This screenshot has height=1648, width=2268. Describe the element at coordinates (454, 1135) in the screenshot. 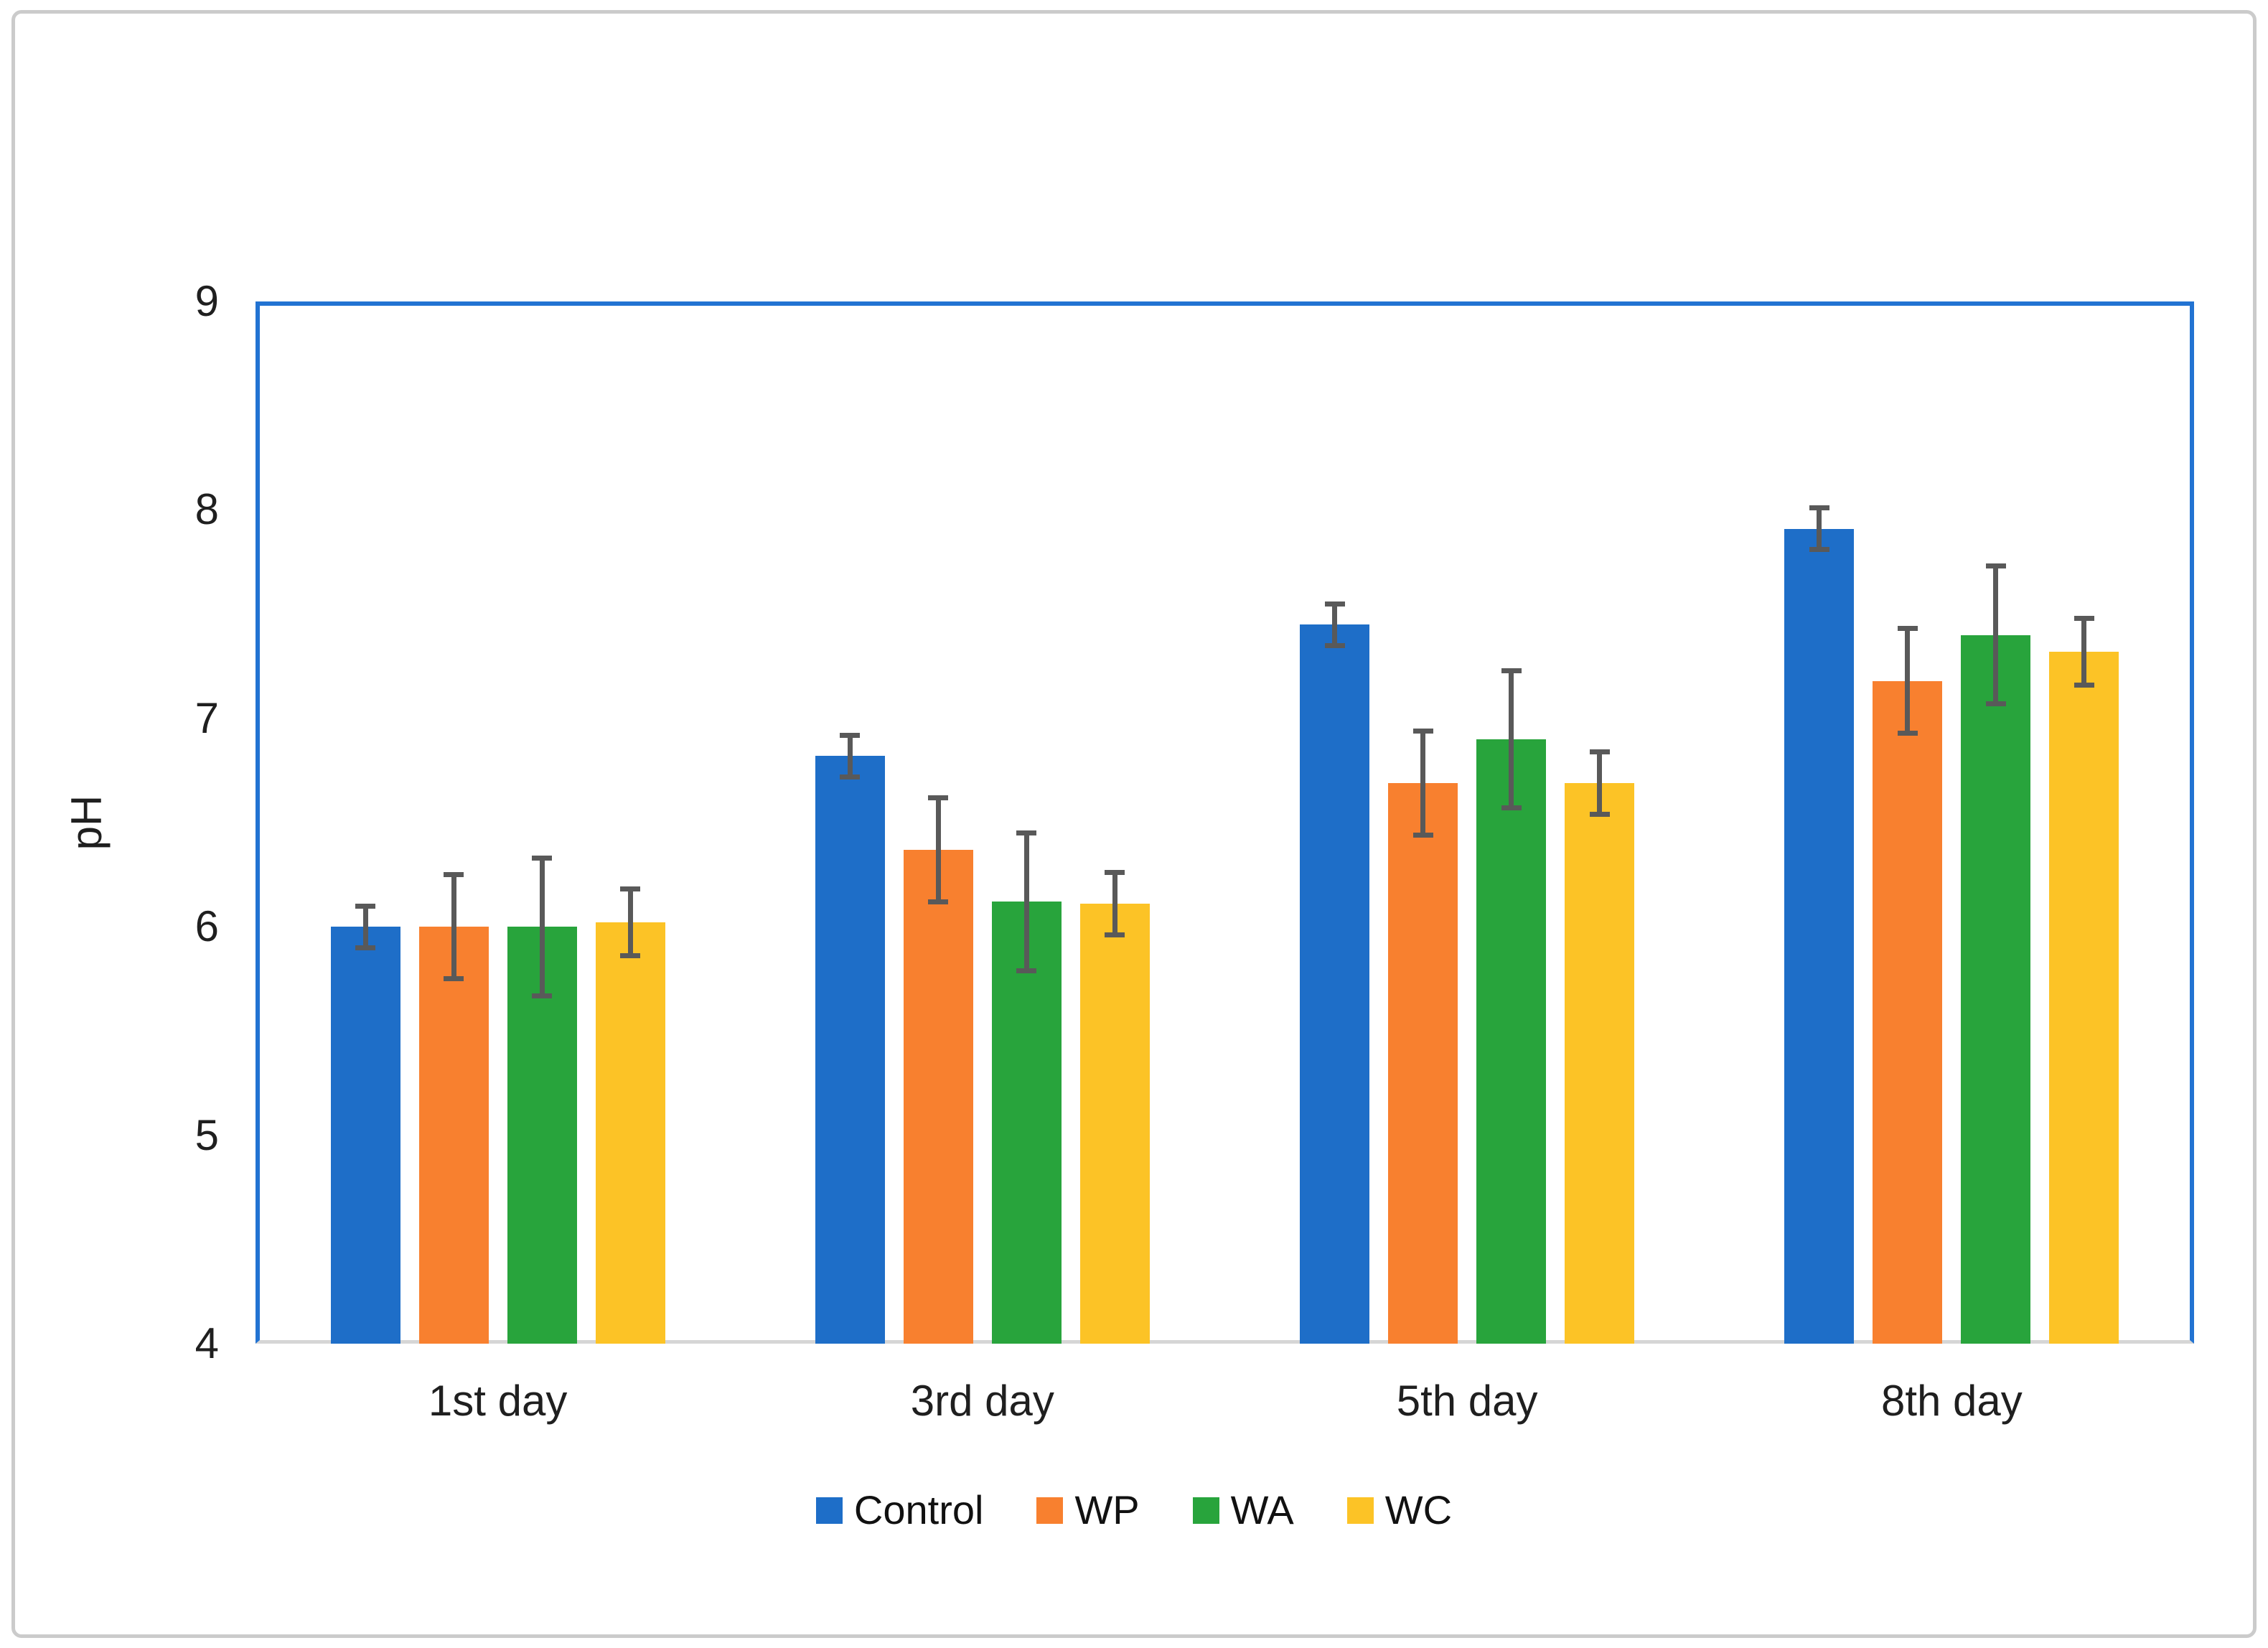

I see `bar-wp-1st-day` at that location.